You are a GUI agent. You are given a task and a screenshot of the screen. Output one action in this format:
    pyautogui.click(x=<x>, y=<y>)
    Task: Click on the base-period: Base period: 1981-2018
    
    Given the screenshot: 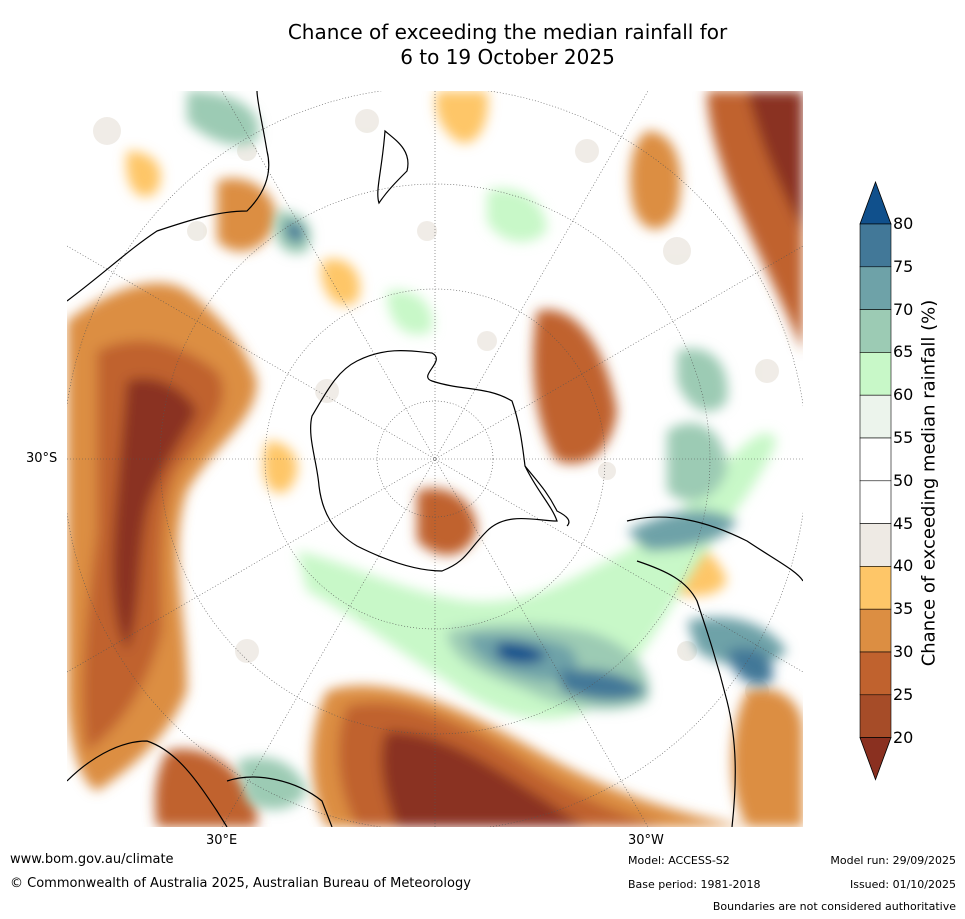 What is the action you would take?
    pyautogui.click(x=694, y=884)
    